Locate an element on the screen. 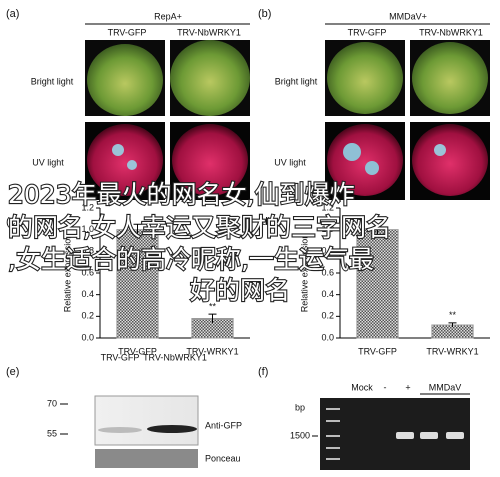 The height and width of the screenshot is (477, 500). lane-label: + is located at coordinates (407, 387).